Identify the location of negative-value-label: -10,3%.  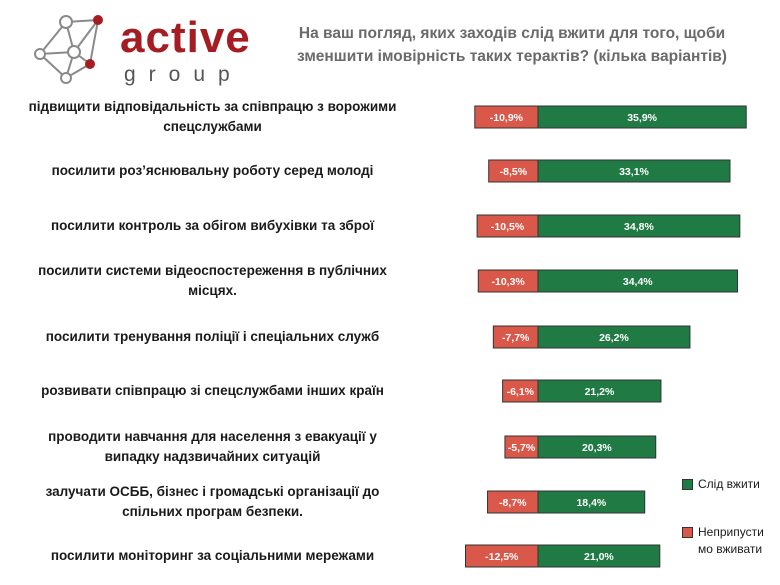
(508, 282).